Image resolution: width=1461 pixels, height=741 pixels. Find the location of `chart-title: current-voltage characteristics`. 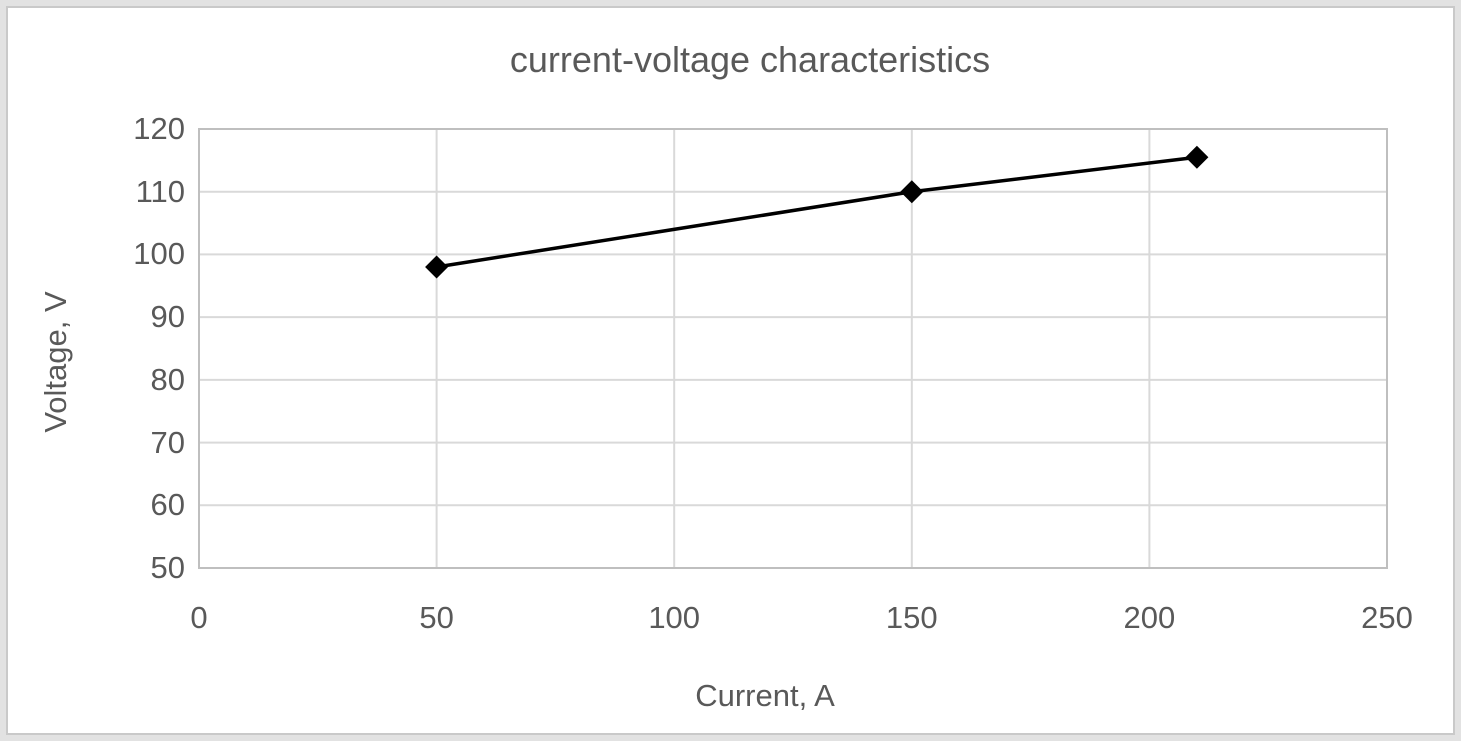

chart-title: current-voltage characteristics is located at coordinates (750, 59).